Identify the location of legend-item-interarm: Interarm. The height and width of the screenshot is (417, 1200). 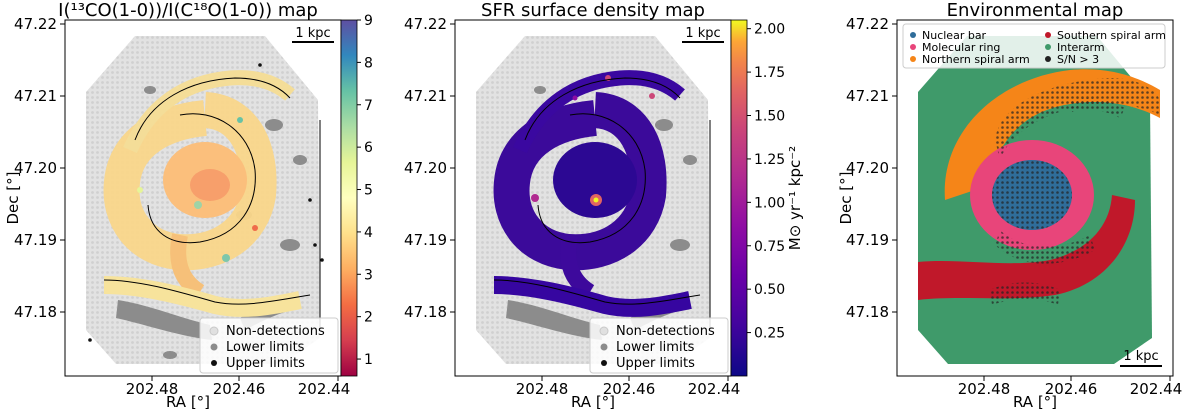
(1081, 47).